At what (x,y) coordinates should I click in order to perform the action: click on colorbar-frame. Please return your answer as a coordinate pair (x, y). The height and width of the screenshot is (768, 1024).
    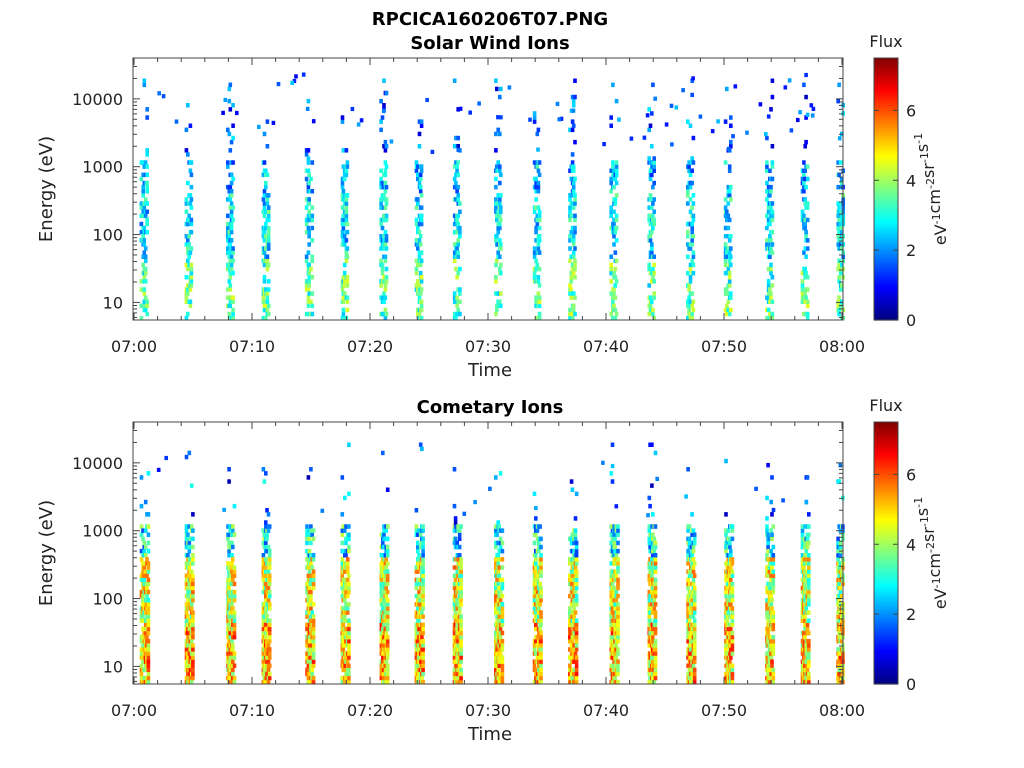
    Looking at the image, I should click on (886, 189).